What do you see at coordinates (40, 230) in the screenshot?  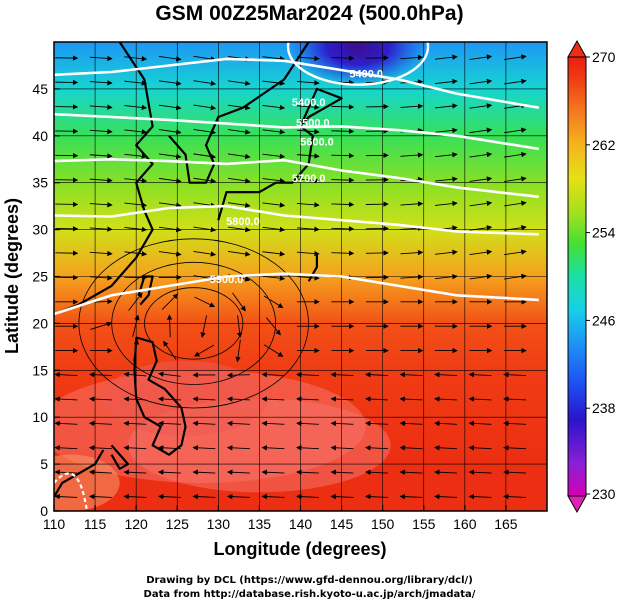 I see `y-tick-label: 30` at bounding box center [40, 230].